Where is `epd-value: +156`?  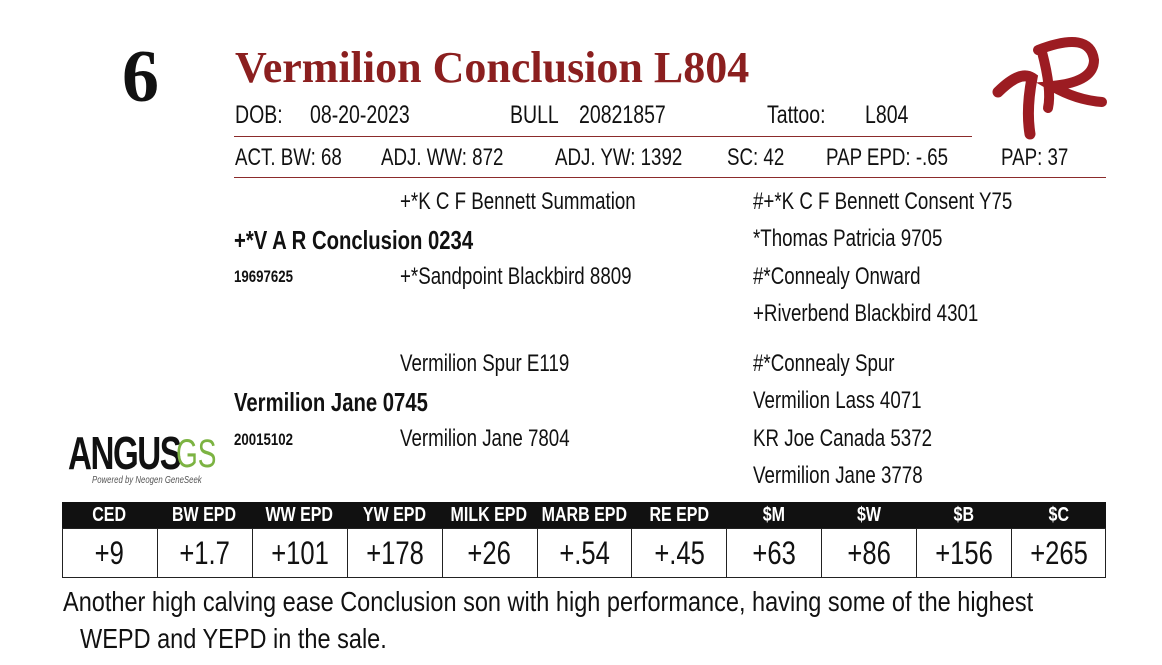
epd-value: +156 is located at coordinates (963, 553).